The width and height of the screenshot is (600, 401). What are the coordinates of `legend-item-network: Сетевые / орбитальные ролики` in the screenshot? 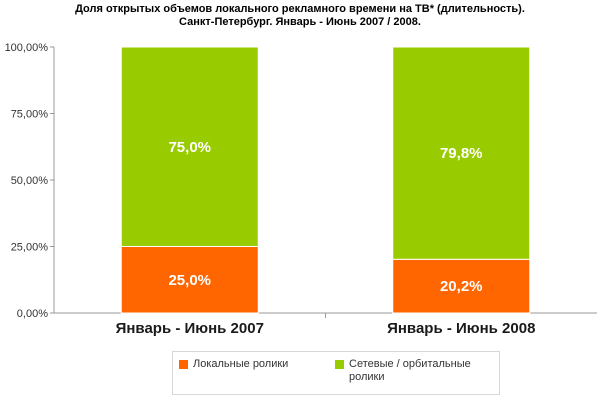 It's located at (415, 371).